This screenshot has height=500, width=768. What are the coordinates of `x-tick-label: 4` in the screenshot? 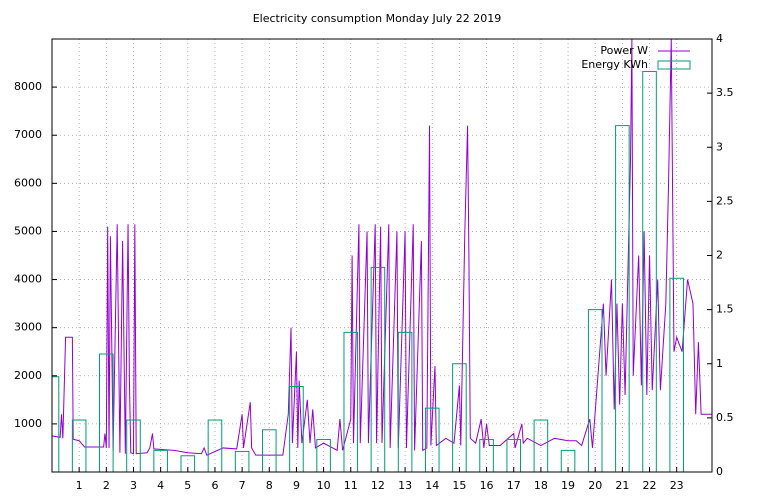 It's located at (160, 485).